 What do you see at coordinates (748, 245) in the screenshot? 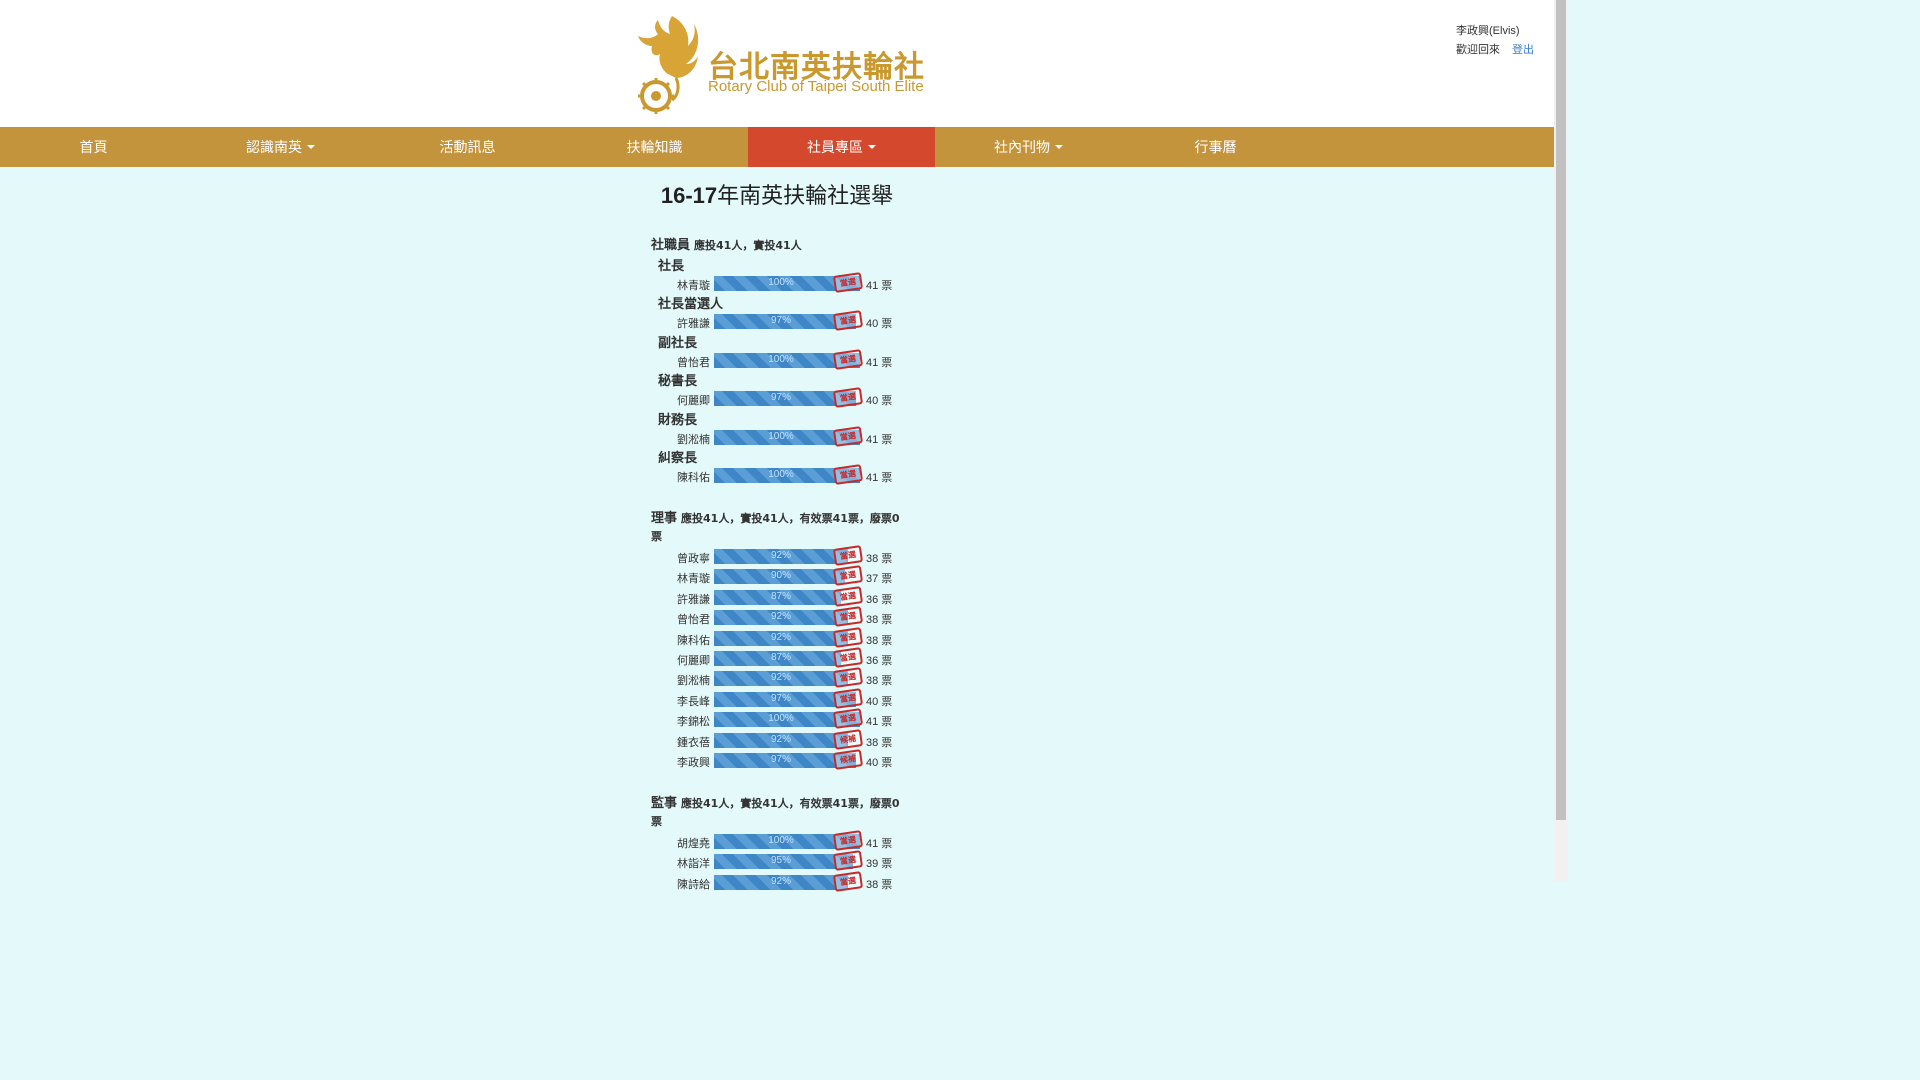
I see `section-note: 應投41人，實投41人` at bounding box center [748, 245].